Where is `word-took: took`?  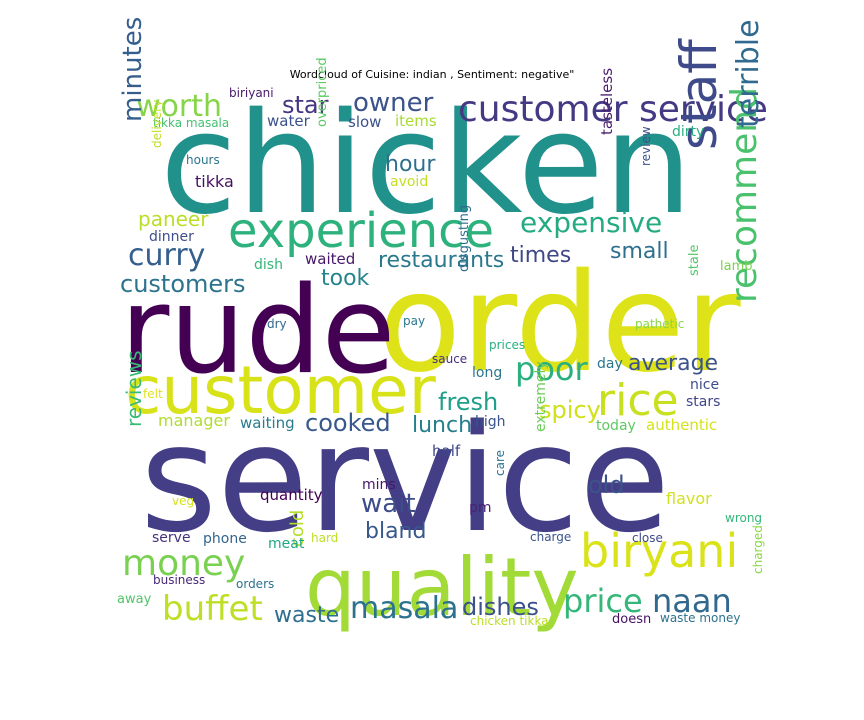
word-took: took is located at coordinates (345, 278).